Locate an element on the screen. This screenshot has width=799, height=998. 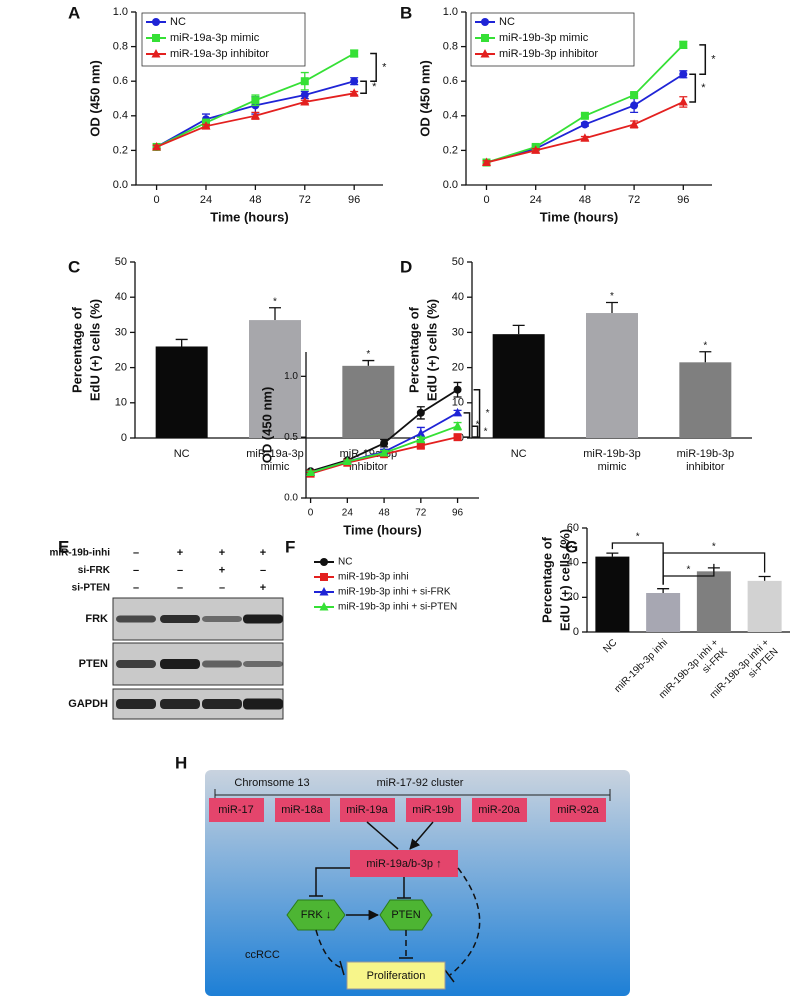
y-tick-label: 20 is located at coordinates (573, 597).